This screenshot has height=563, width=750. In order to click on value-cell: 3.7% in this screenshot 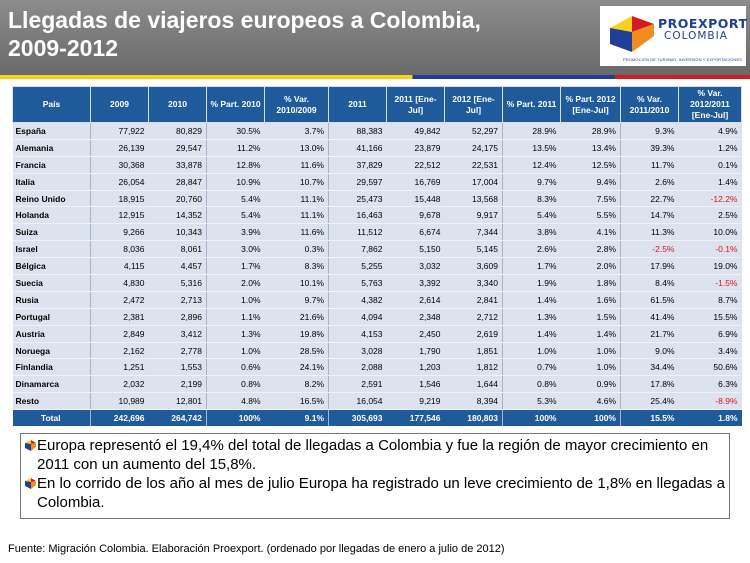, I will do `click(297, 131)`.